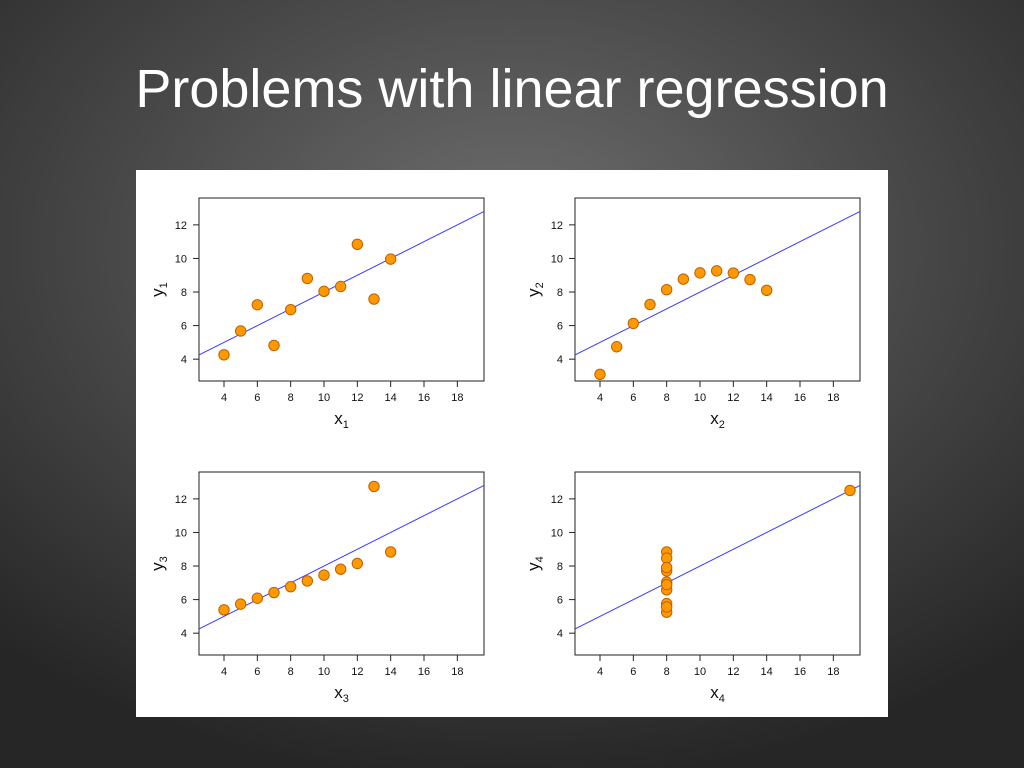  What do you see at coordinates (257, 672) in the screenshot?
I see `x-tick-label-3-6: 6` at bounding box center [257, 672].